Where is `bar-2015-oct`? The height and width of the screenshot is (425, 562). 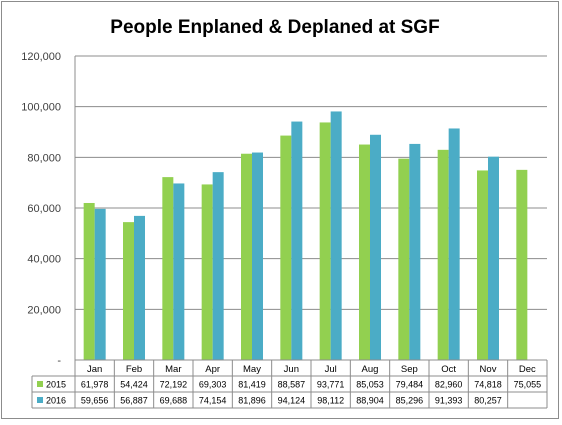 bar-2015-oct is located at coordinates (443, 254).